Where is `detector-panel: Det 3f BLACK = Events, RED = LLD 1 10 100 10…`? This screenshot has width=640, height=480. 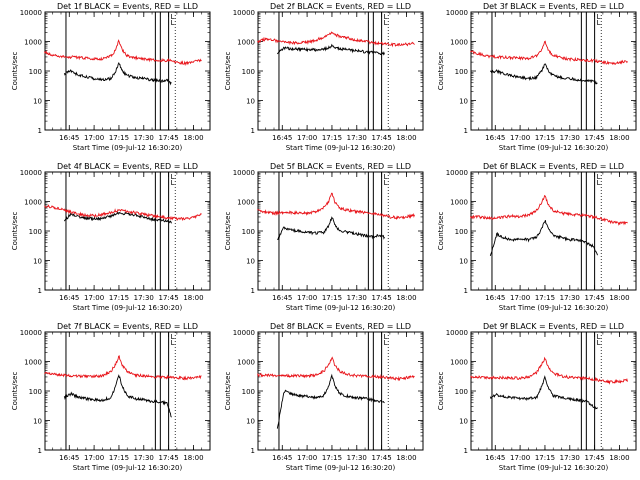
detector-panel: Det 3f BLACK = Events, RED = LLD 1 10 100 10… is located at coordinates (537, 77).